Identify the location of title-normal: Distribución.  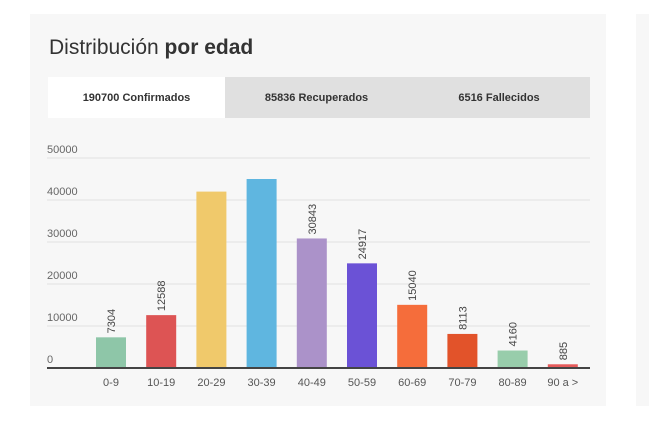
(107, 47).